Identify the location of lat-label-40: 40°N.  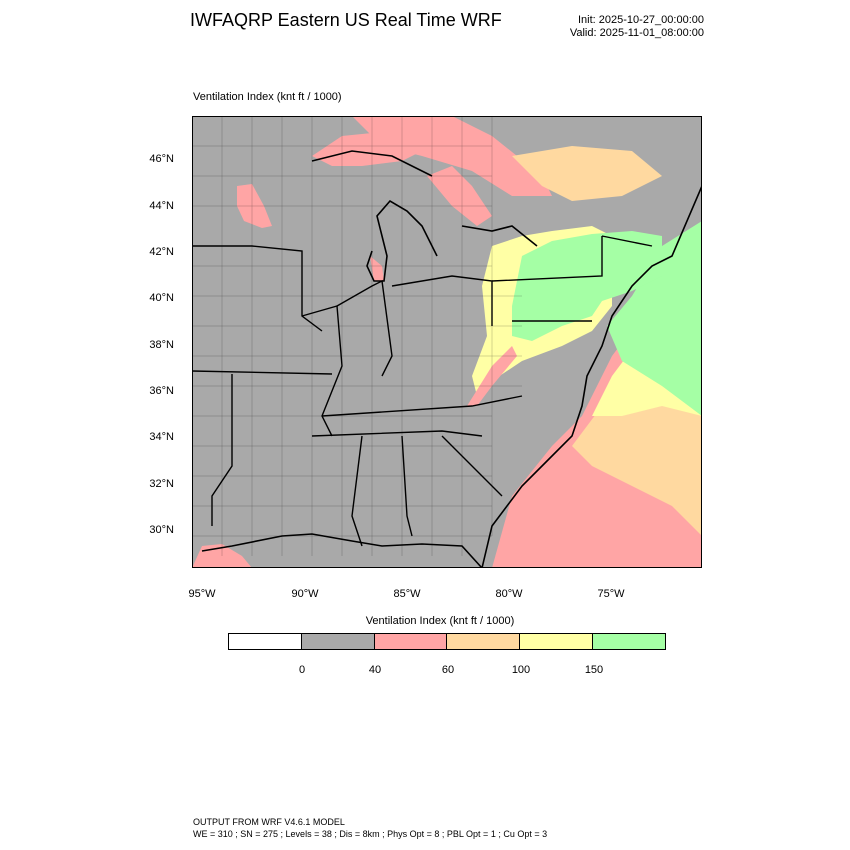
(161, 298).